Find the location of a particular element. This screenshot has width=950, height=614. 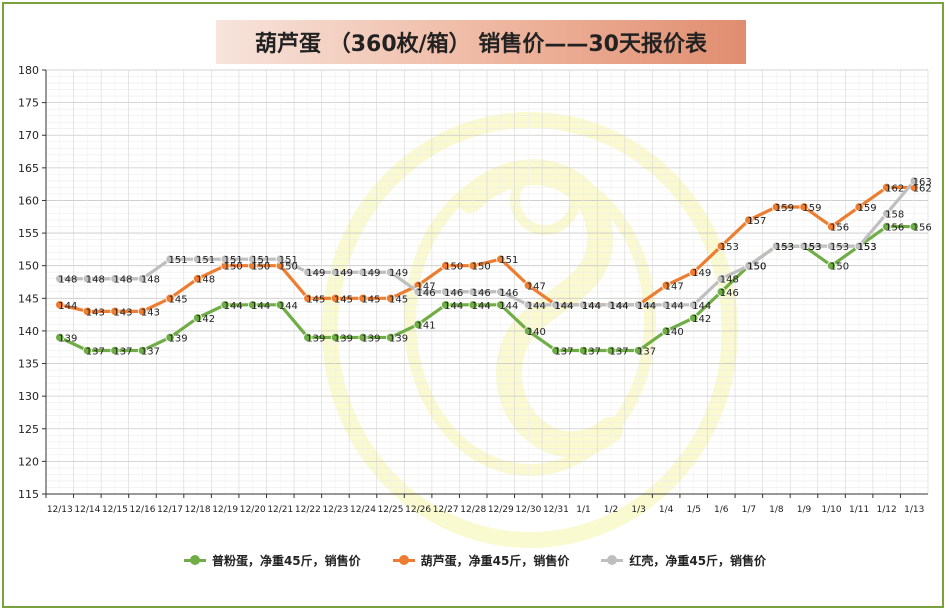

x-tick-label: 1/10 is located at coordinates (831, 510).